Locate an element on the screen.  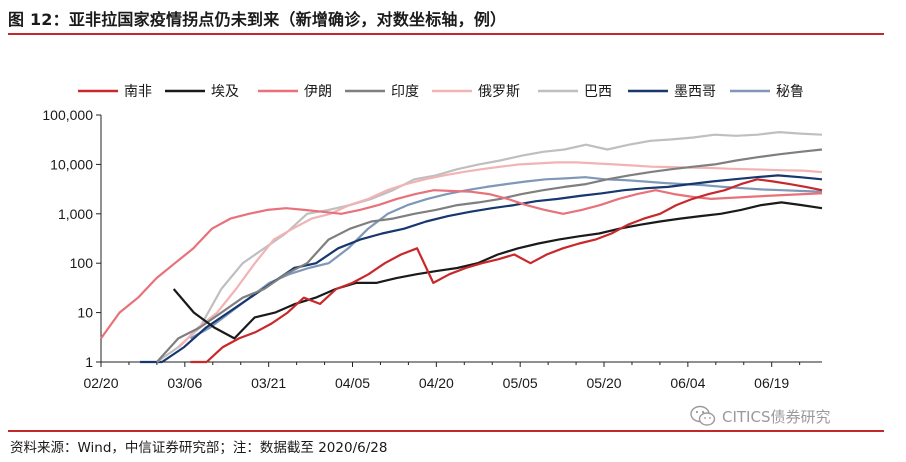
y-tick-label: 1,000 is located at coordinates (75, 214).